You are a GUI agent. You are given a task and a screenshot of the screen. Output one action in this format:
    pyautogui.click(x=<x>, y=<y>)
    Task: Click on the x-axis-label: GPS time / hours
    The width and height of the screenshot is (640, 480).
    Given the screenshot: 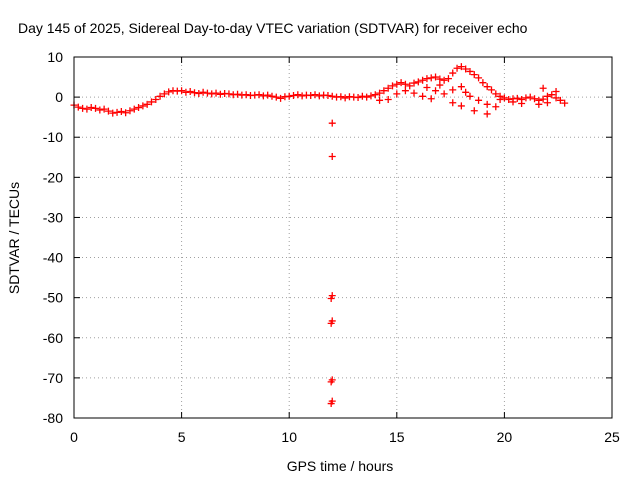 What is the action you would take?
    pyautogui.click(x=340, y=466)
    